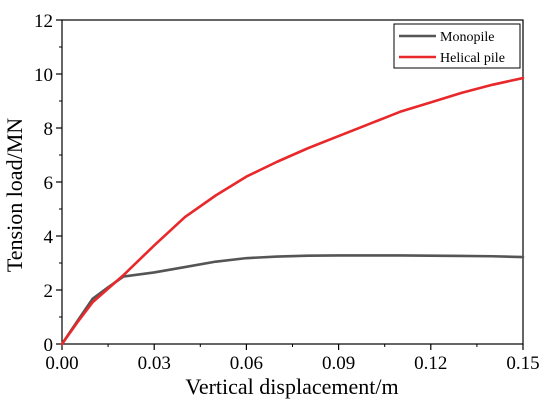  What do you see at coordinates (338, 363) in the screenshot?
I see `x-tick-label: 0.09` at bounding box center [338, 363].